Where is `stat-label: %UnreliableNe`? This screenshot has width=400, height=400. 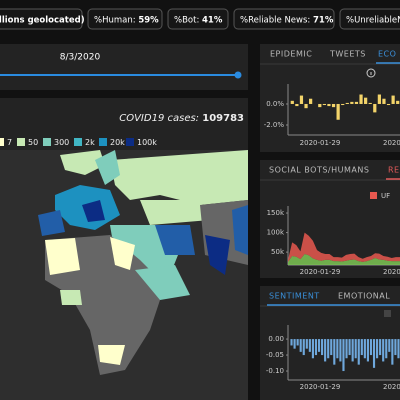
stat-label: %UnreliableNe is located at coordinates (373, 20).